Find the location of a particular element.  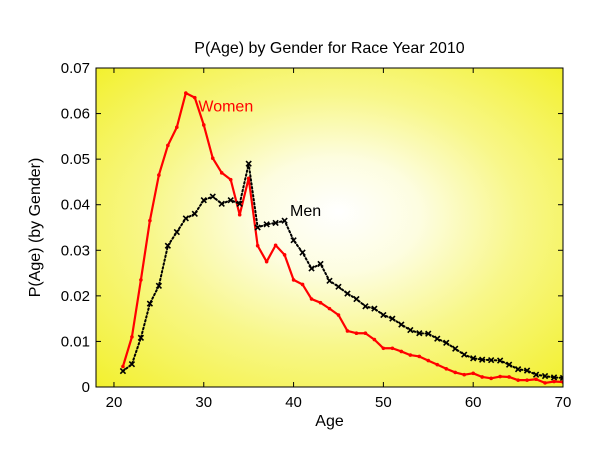

y-tick-label: 0.02 is located at coordinates (75, 296).